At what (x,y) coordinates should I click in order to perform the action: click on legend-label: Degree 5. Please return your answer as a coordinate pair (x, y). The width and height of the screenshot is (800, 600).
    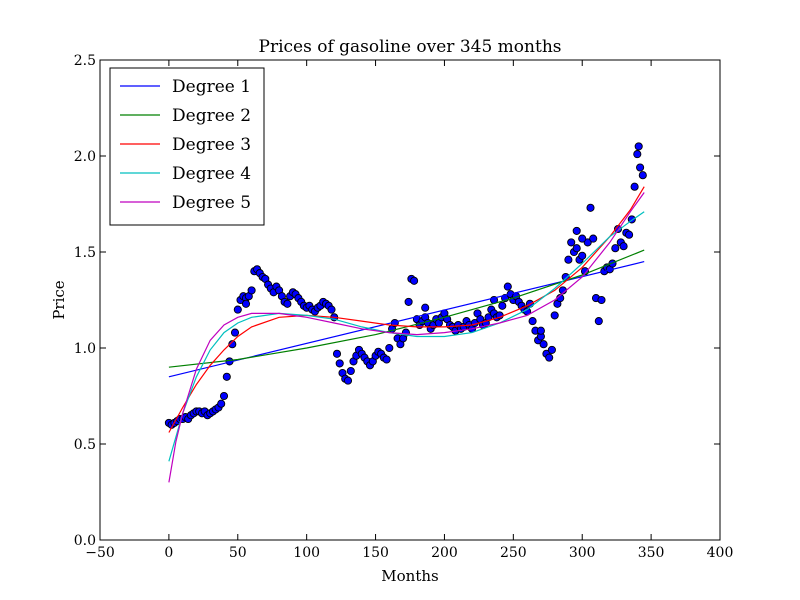
    Looking at the image, I should click on (211, 203).